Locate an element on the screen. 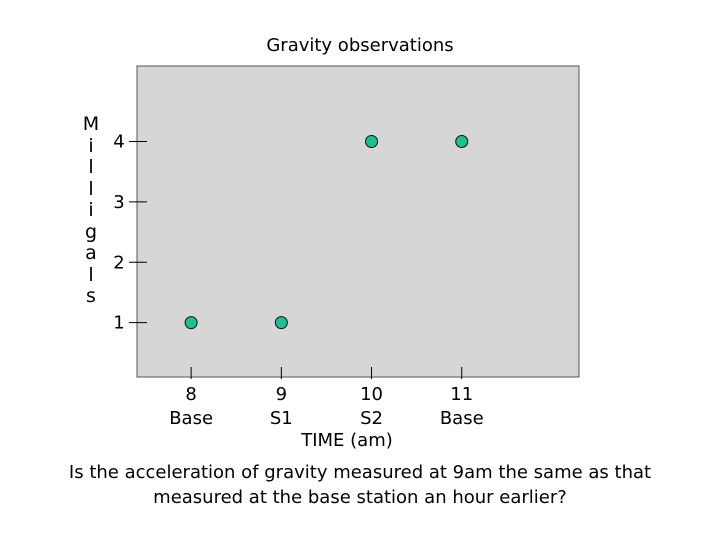 The height and width of the screenshot is (540, 720). y-tick-label: 1 is located at coordinates (118, 323).